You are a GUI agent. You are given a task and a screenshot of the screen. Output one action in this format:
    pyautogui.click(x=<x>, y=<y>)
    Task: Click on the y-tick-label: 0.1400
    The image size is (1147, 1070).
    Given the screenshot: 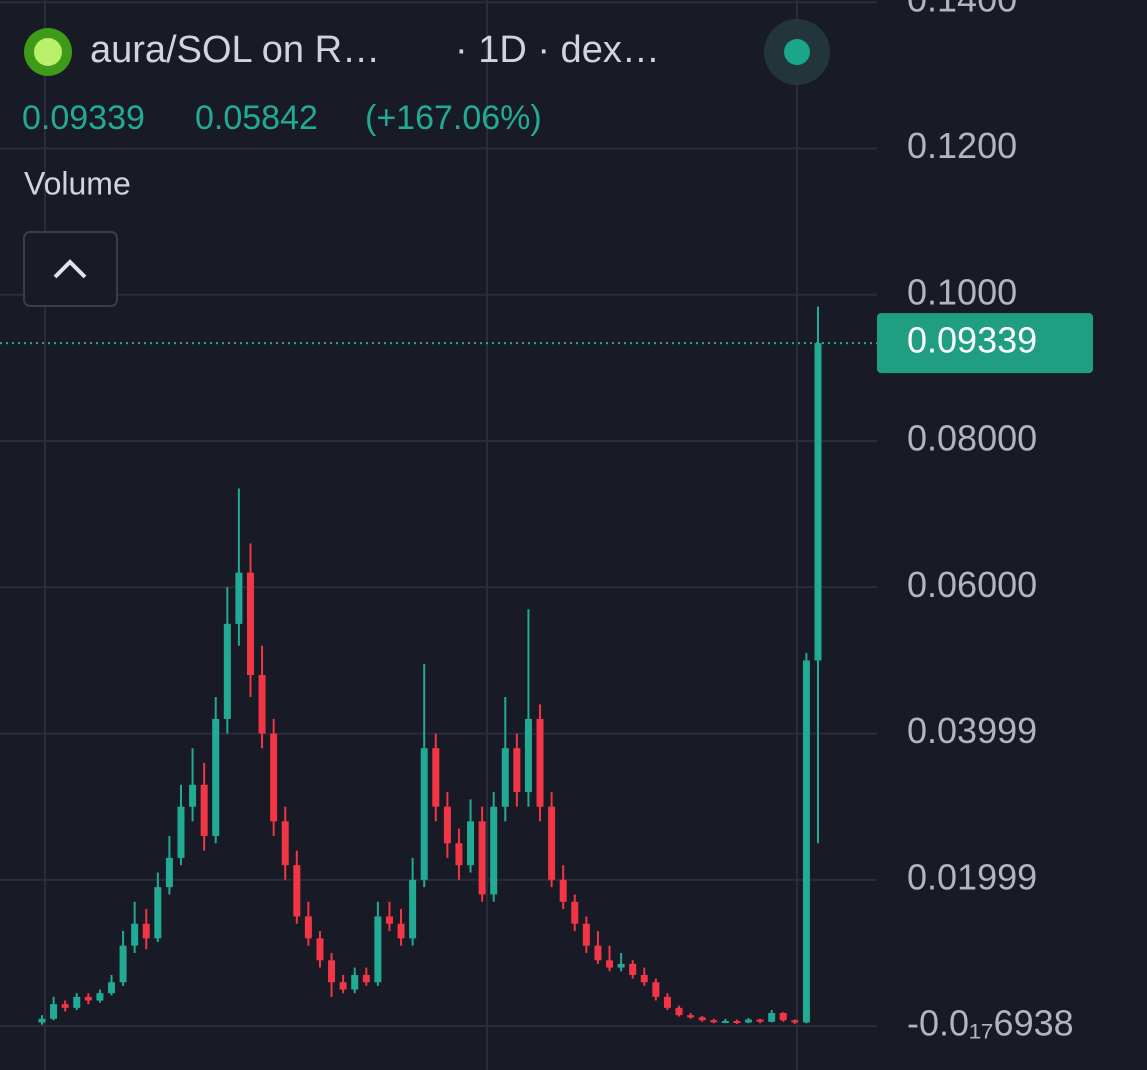 What is the action you would take?
    pyautogui.click(x=962, y=10)
    